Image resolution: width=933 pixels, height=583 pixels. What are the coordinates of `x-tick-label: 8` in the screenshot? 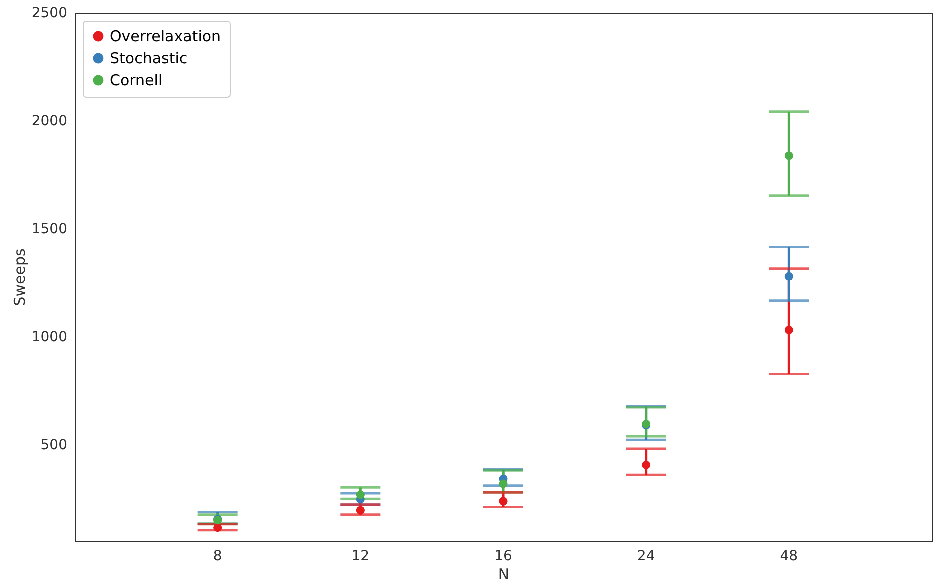 It's located at (217, 556).